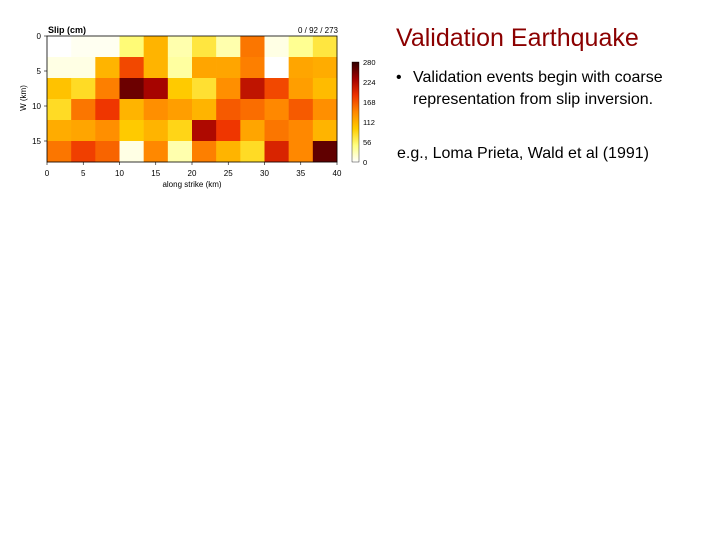 The height and width of the screenshot is (540, 720). I want to click on x-tick-label: 10, so click(119, 173).